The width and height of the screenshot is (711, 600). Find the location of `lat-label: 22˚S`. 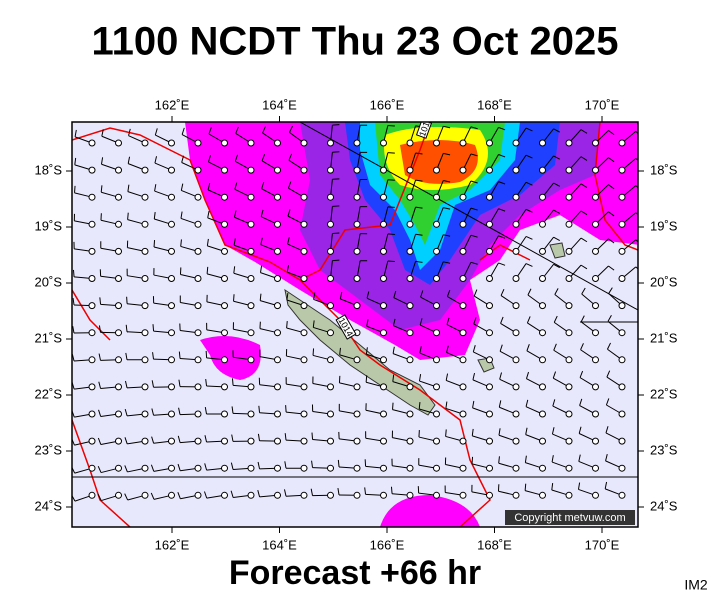

lat-label: 22˚S is located at coordinates (49, 393).